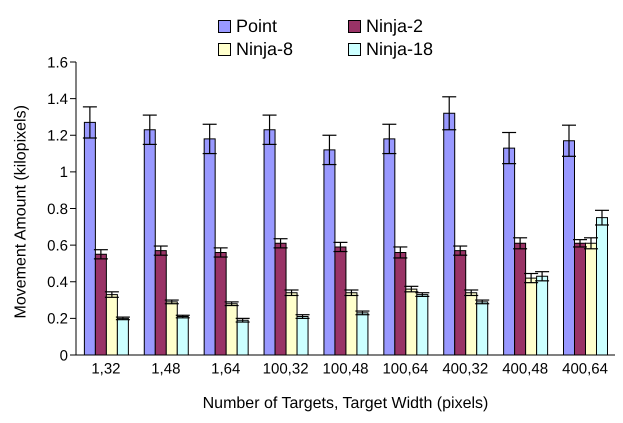 This screenshot has height=423, width=623. I want to click on y-tick-label: 0.2, so click(57, 319).